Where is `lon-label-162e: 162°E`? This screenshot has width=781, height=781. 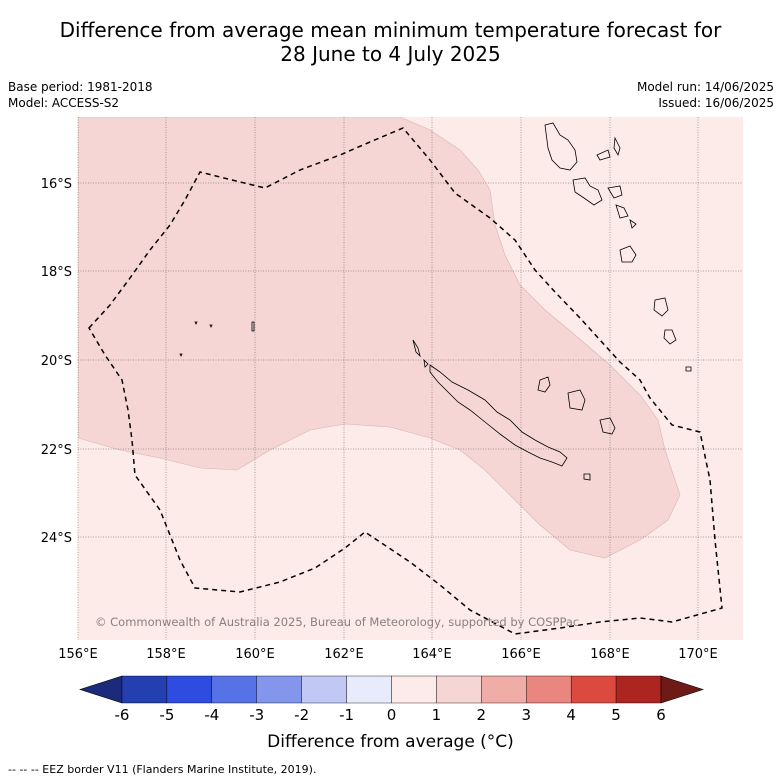 lon-label-162e: 162°E is located at coordinates (344, 654).